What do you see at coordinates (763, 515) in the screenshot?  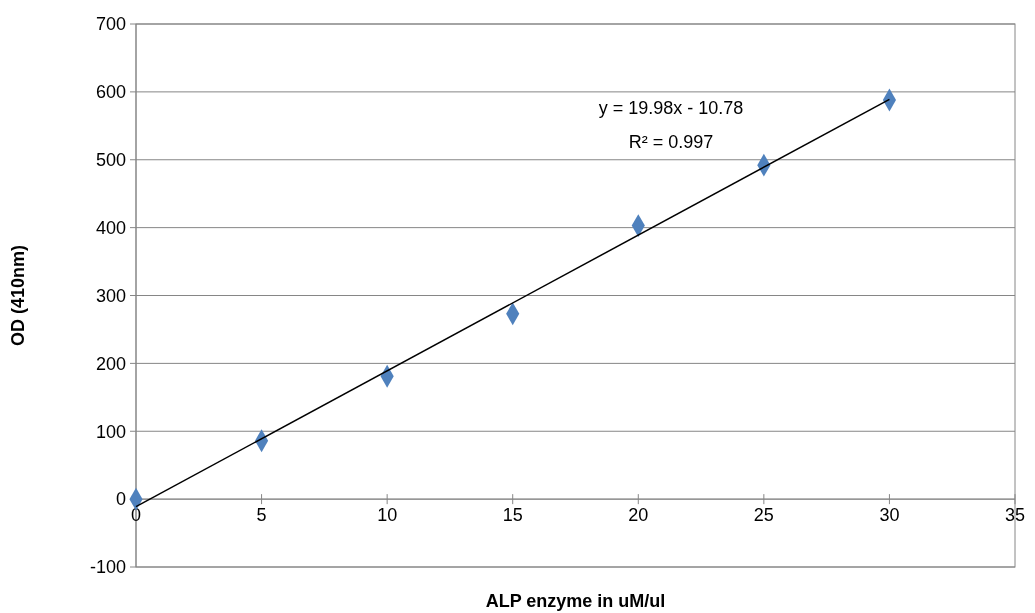 I see `x-tick-label: 25` at bounding box center [763, 515].